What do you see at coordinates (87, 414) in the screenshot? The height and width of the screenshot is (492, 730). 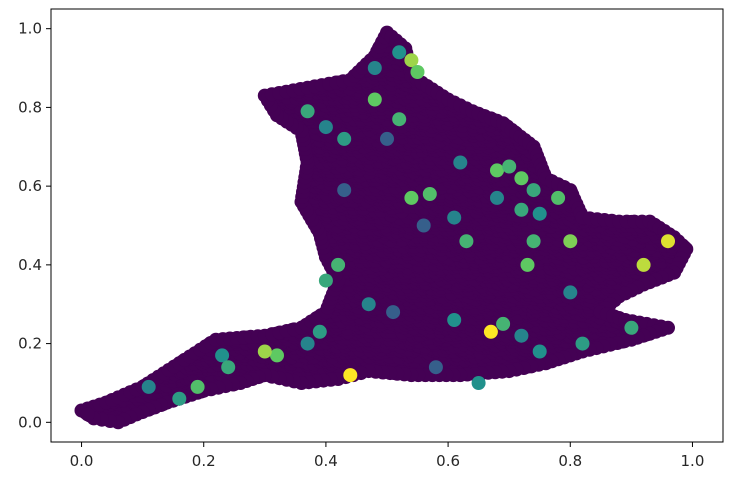 I see `scatter-point` at bounding box center [87, 414].